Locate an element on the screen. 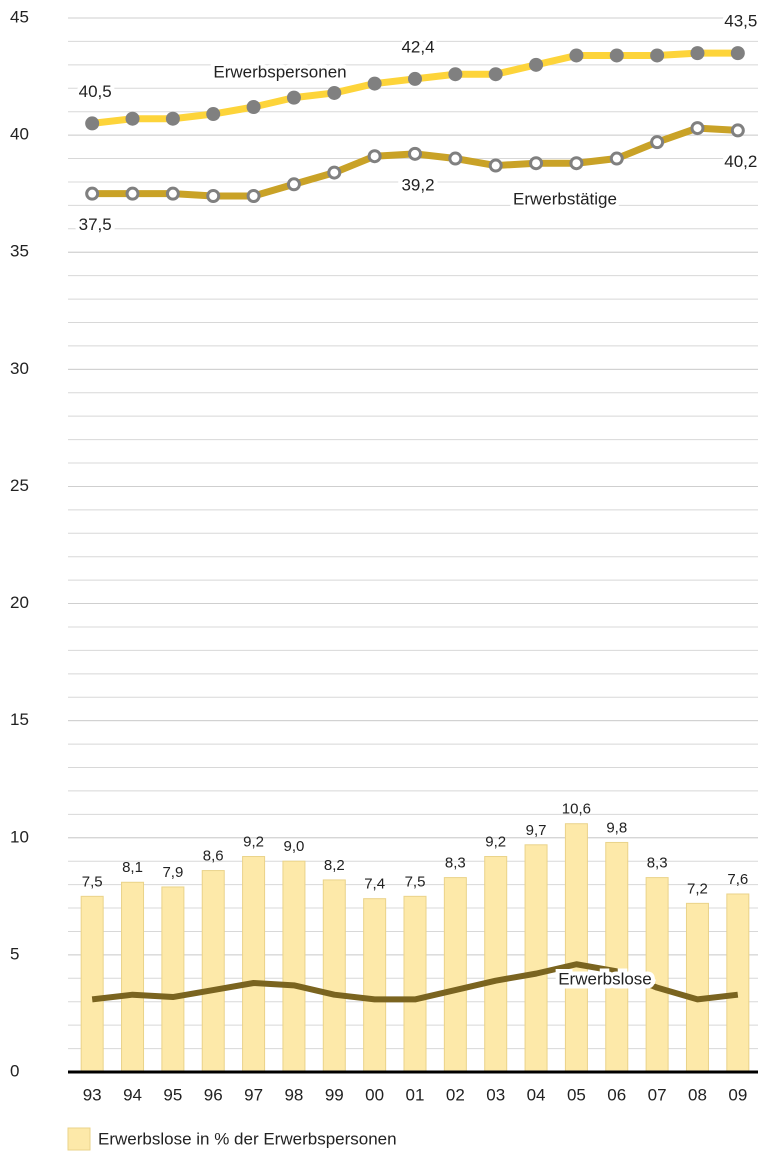 Image resolution: width=764 pixels, height=1159 pixels. x-tick-label: 07 is located at coordinates (657, 1094).